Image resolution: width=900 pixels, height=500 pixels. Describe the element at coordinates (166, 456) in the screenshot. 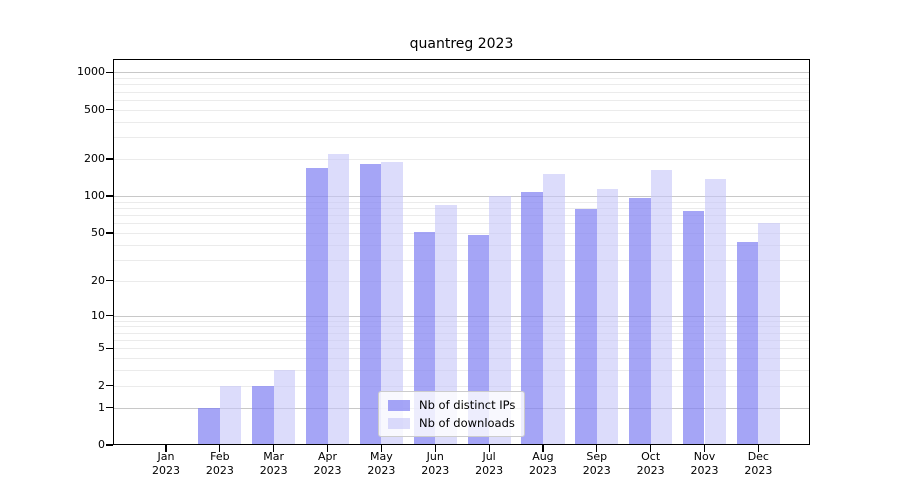

I see `x-tick-month: Jan` at that location.